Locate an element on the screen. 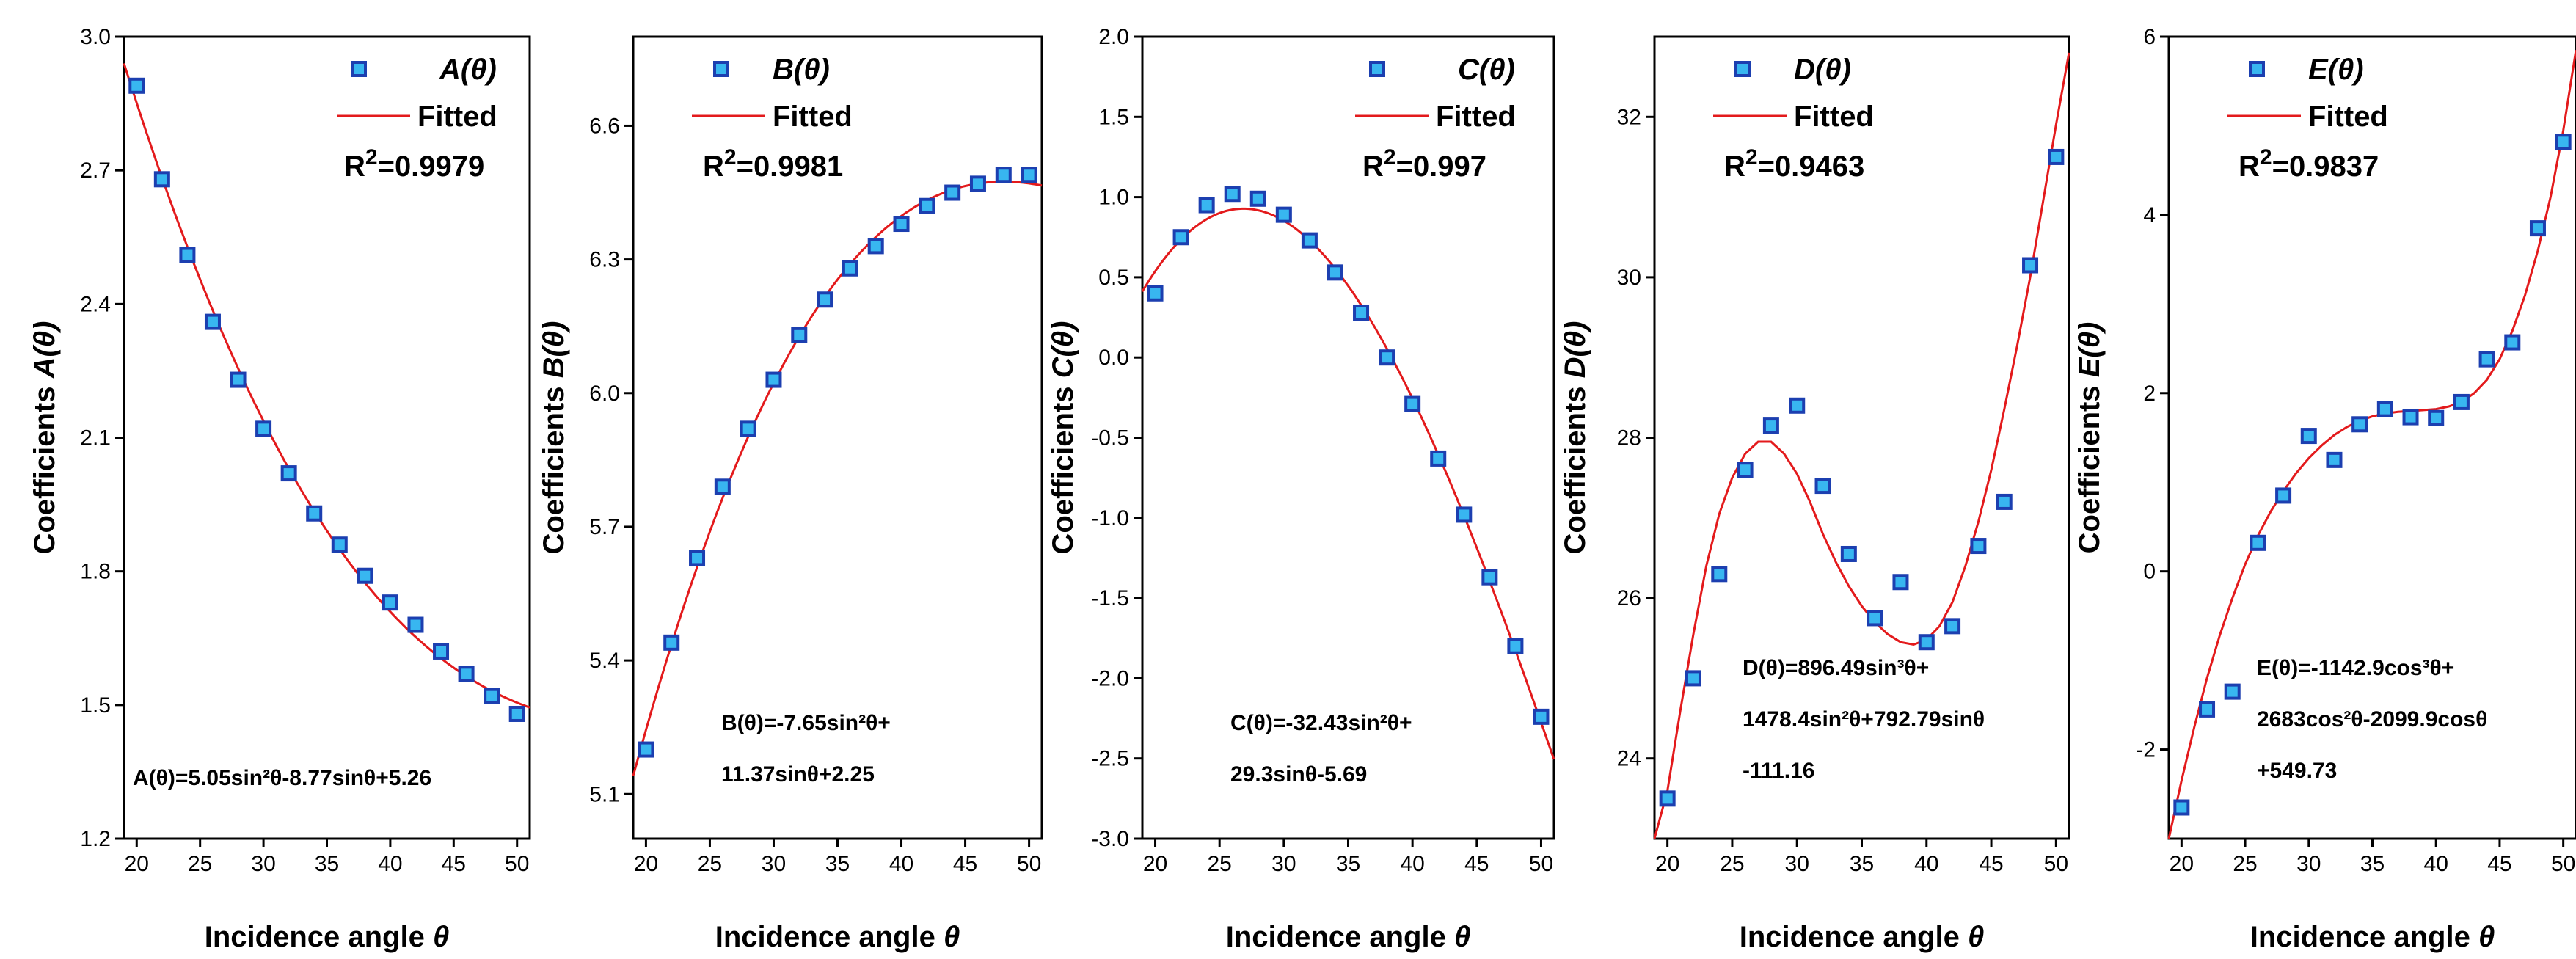 This screenshot has height=959, width=2576. y-axis-title-symbol: B(θ) is located at coordinates (554, 350).